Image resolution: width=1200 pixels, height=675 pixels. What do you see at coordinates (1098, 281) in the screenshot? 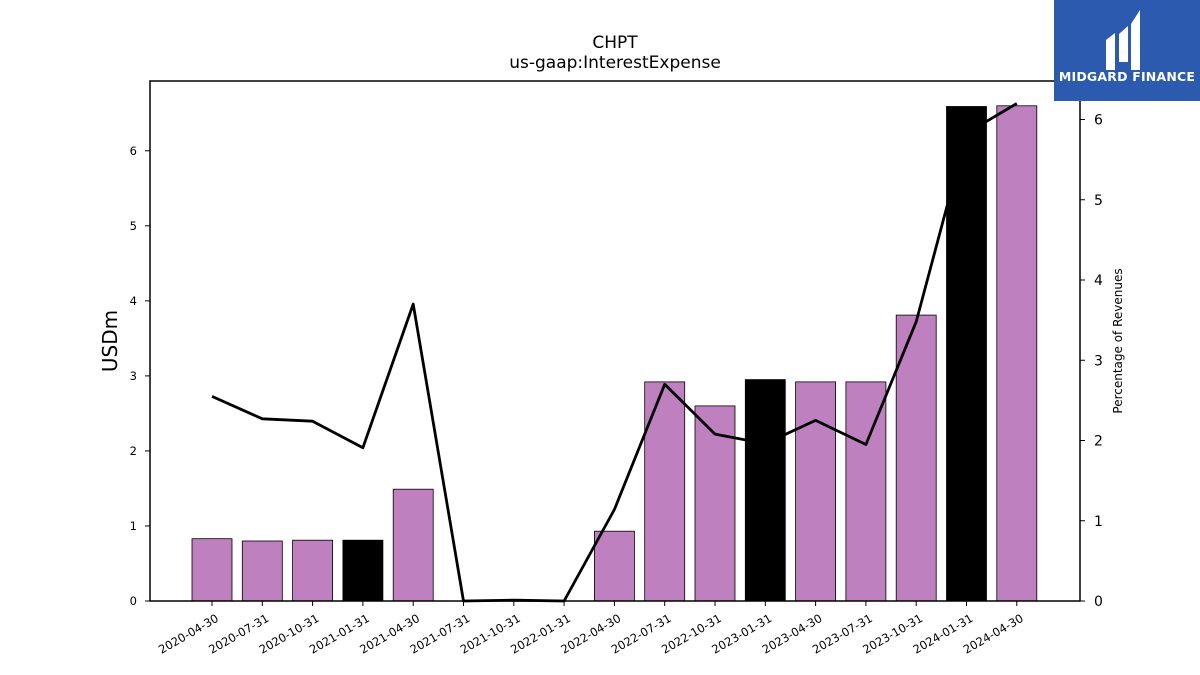
I see `y2-tick-label: 4` at bounding box center [1098, 281].